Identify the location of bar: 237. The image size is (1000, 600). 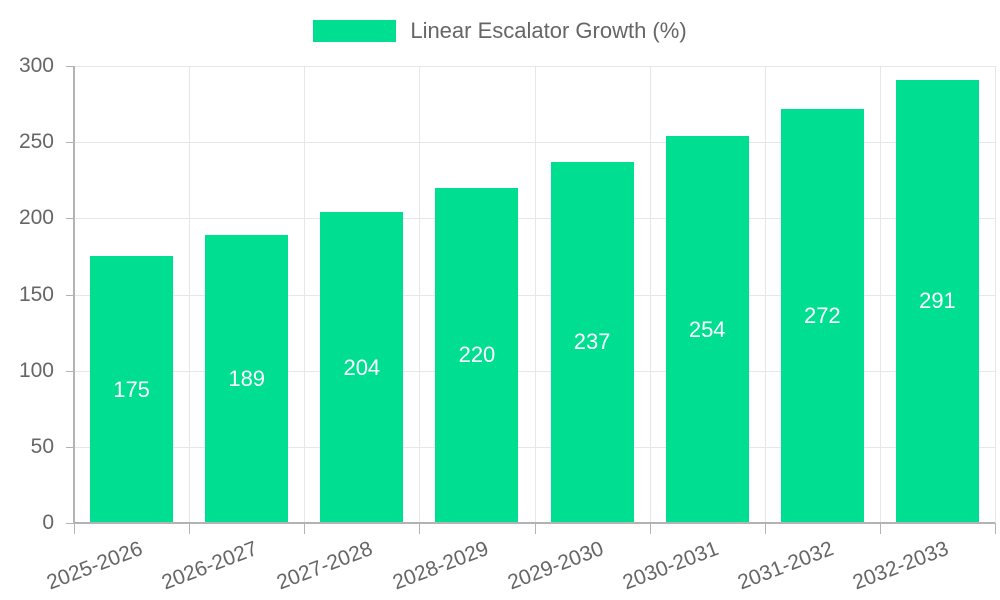
(592, 342).